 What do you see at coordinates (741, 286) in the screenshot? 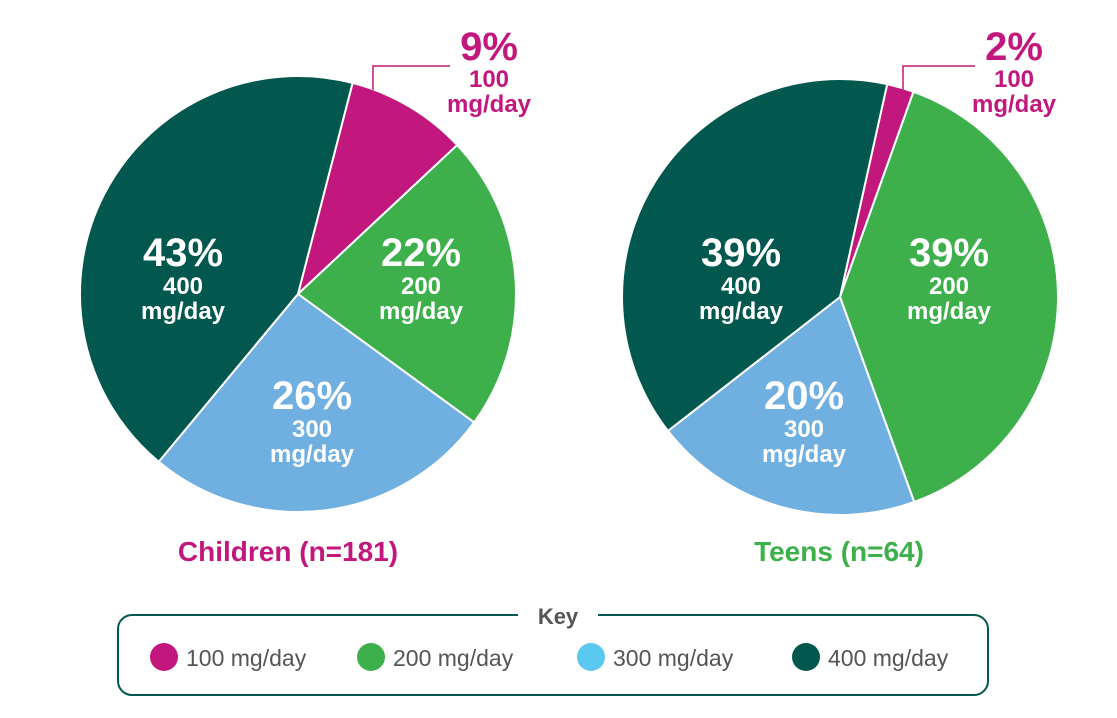
I see `teens-dose-value-400: 400` at bounding box center [741, 286].